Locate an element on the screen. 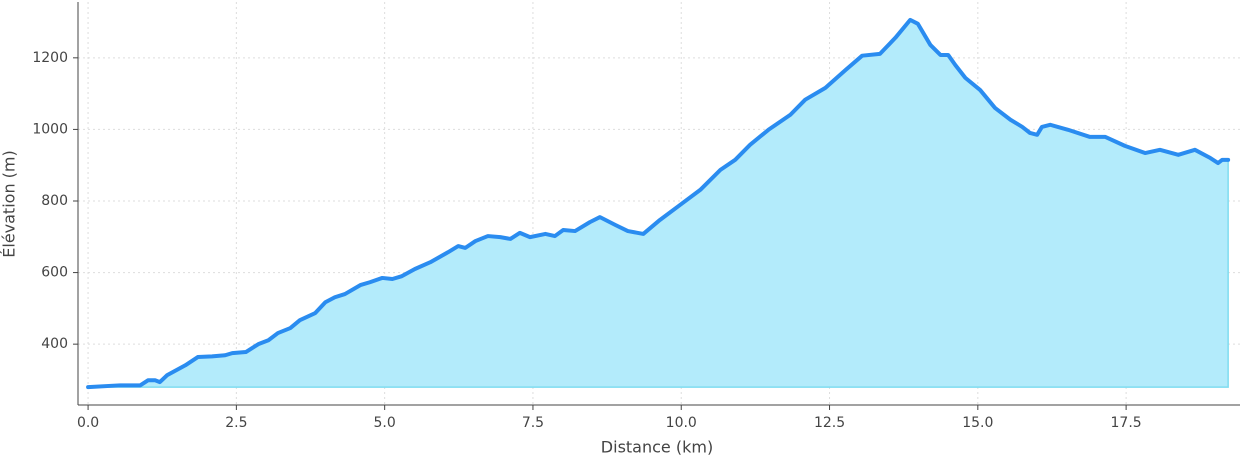  y-tick-label: 600 is located at coordinates (54, 273).